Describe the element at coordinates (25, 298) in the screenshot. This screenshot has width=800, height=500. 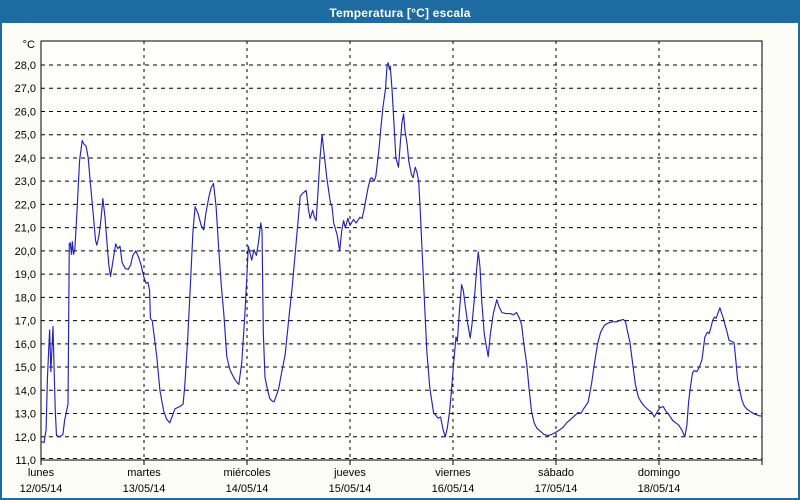
I see `y-tick-label: 18,0` at that location.